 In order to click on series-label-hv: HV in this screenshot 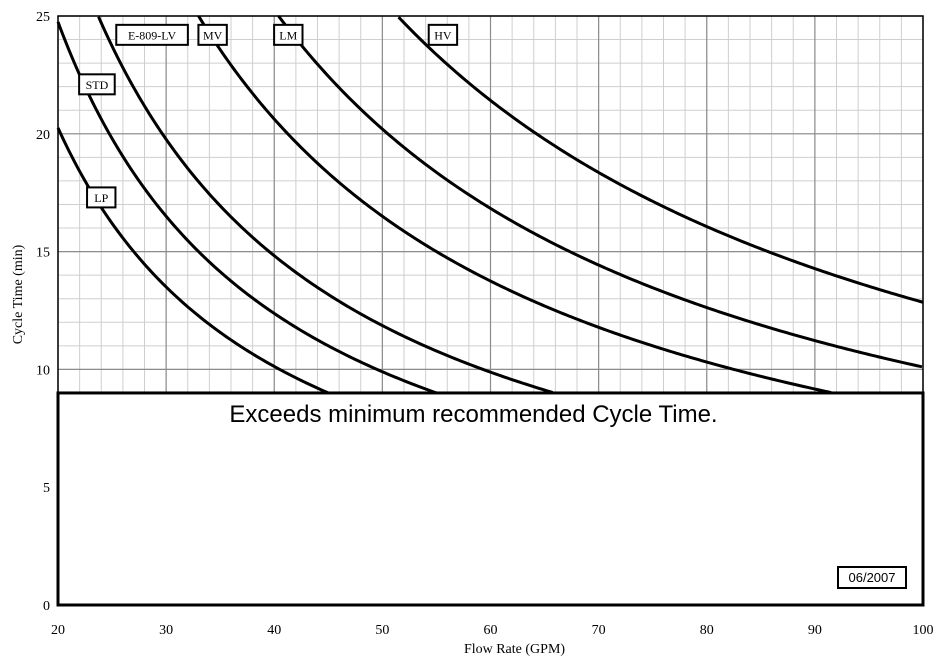, I will do `click(443, 34)`.